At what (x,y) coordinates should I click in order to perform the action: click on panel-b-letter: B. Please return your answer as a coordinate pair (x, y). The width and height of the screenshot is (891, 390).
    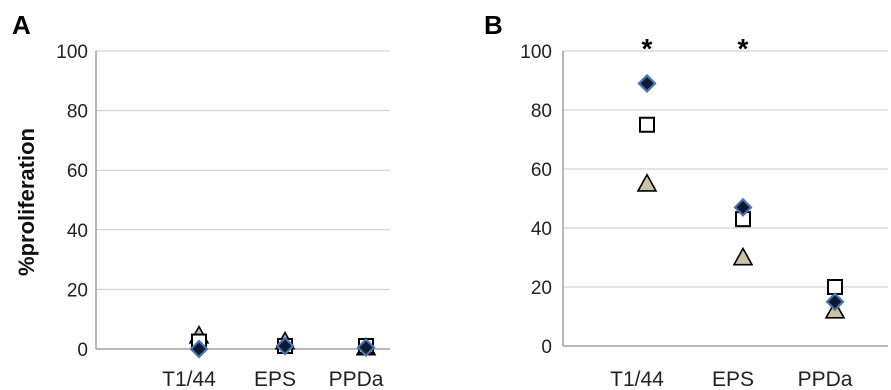
    Looking at the image, I should click on (493, 25).